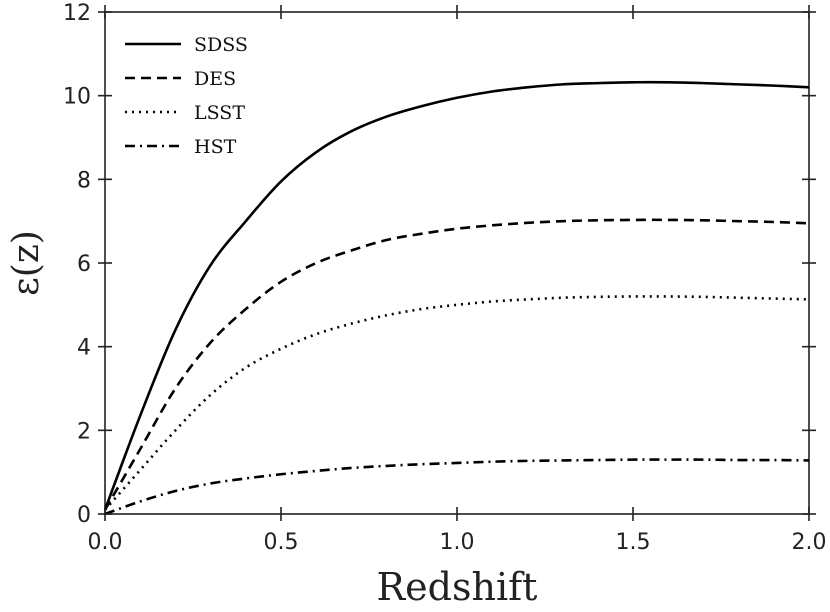 Image resolution: width=830 pixels, height=612 pixels. Describe the element at coordinates (77, 13) in the screenshot. I see `y-tick-label: 12` at that location.